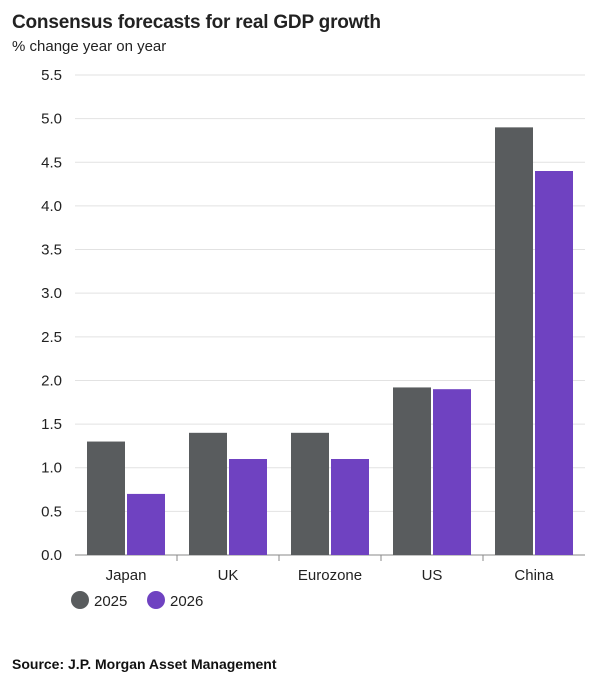 The height and width of the screenshot is (690, 614). What do you see at coordinates (51, 424) in the screenshot?
I see `y-tick-label: 1.5` at bounding box center [51, 424].